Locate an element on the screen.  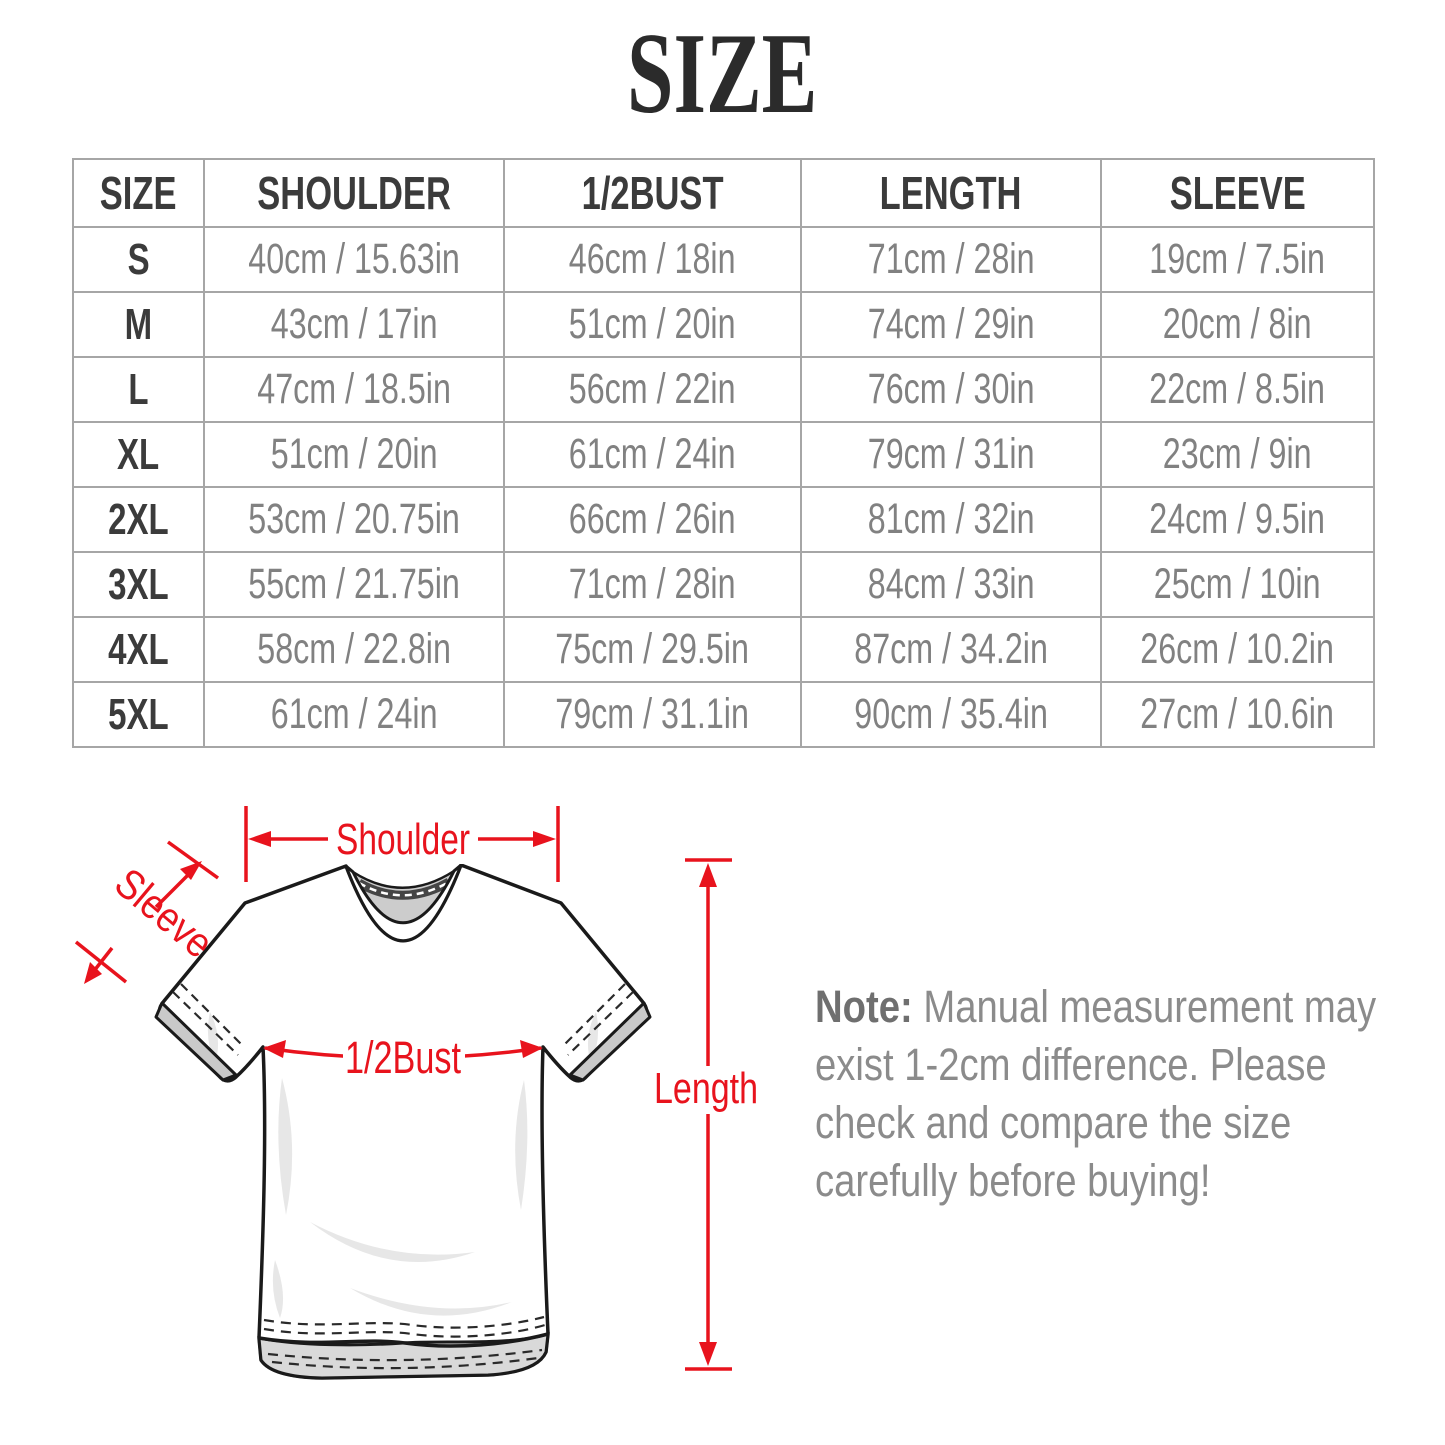
measurement-cell-bust: 56cm / 22in is located at coordinates (652, 389).